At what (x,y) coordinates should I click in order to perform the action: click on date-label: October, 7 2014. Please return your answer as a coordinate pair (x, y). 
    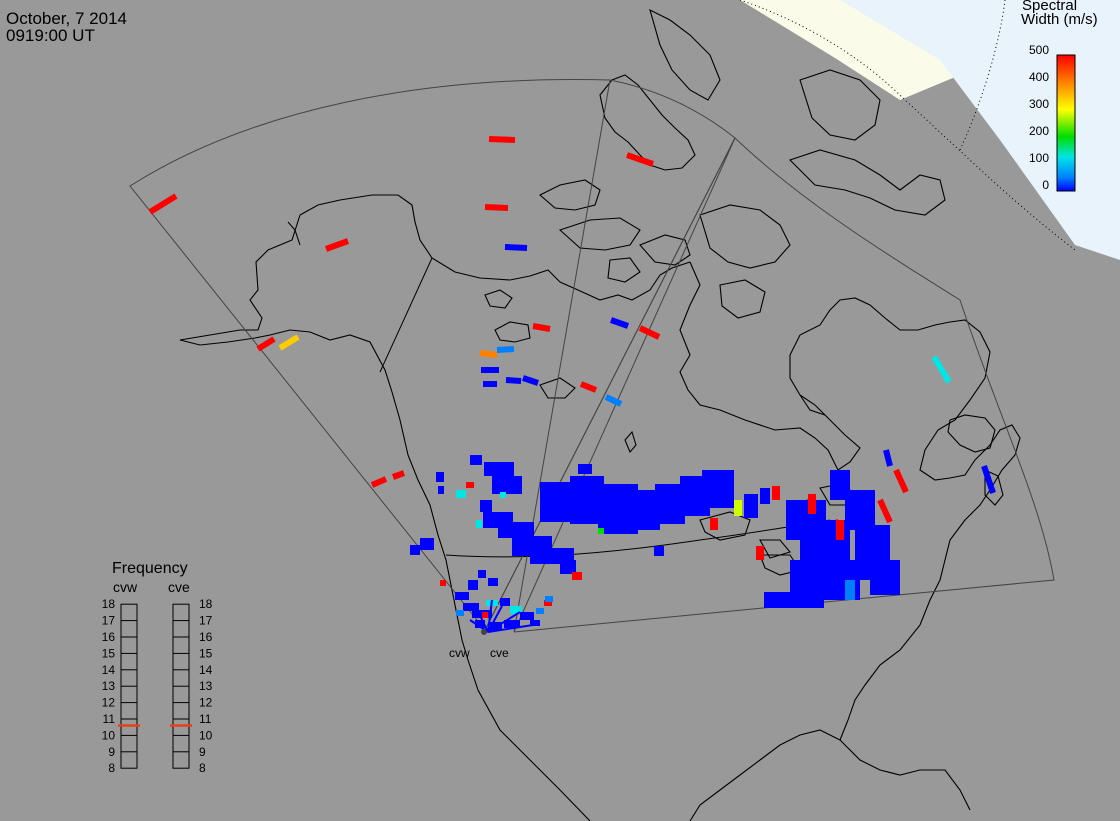
    Looking at the image, I should click on (66, 18).